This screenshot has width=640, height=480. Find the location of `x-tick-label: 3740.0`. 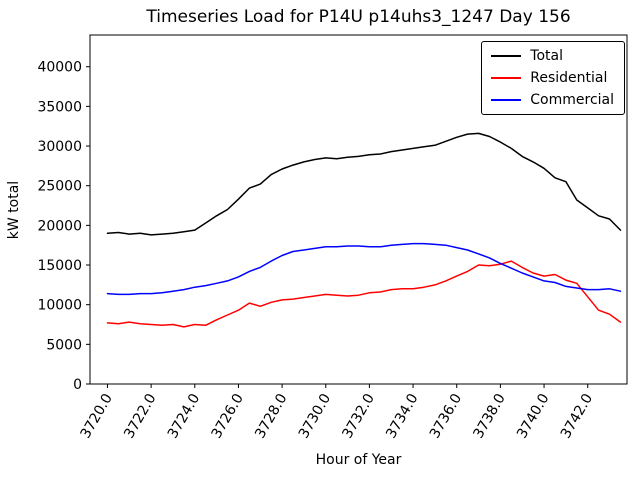

x-tick-label: 3740.0 is located at coordinates (533, 416).